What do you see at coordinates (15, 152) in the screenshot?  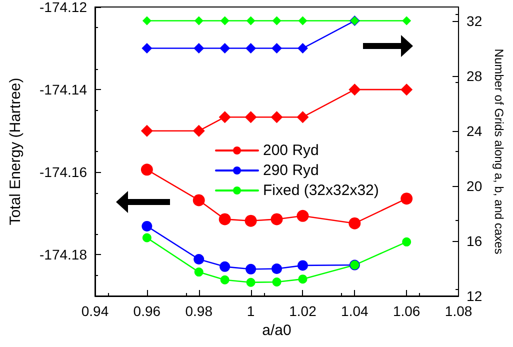 I see `y-axis-title: Total Energy (Hartree)` at bounding box center [15, 152].